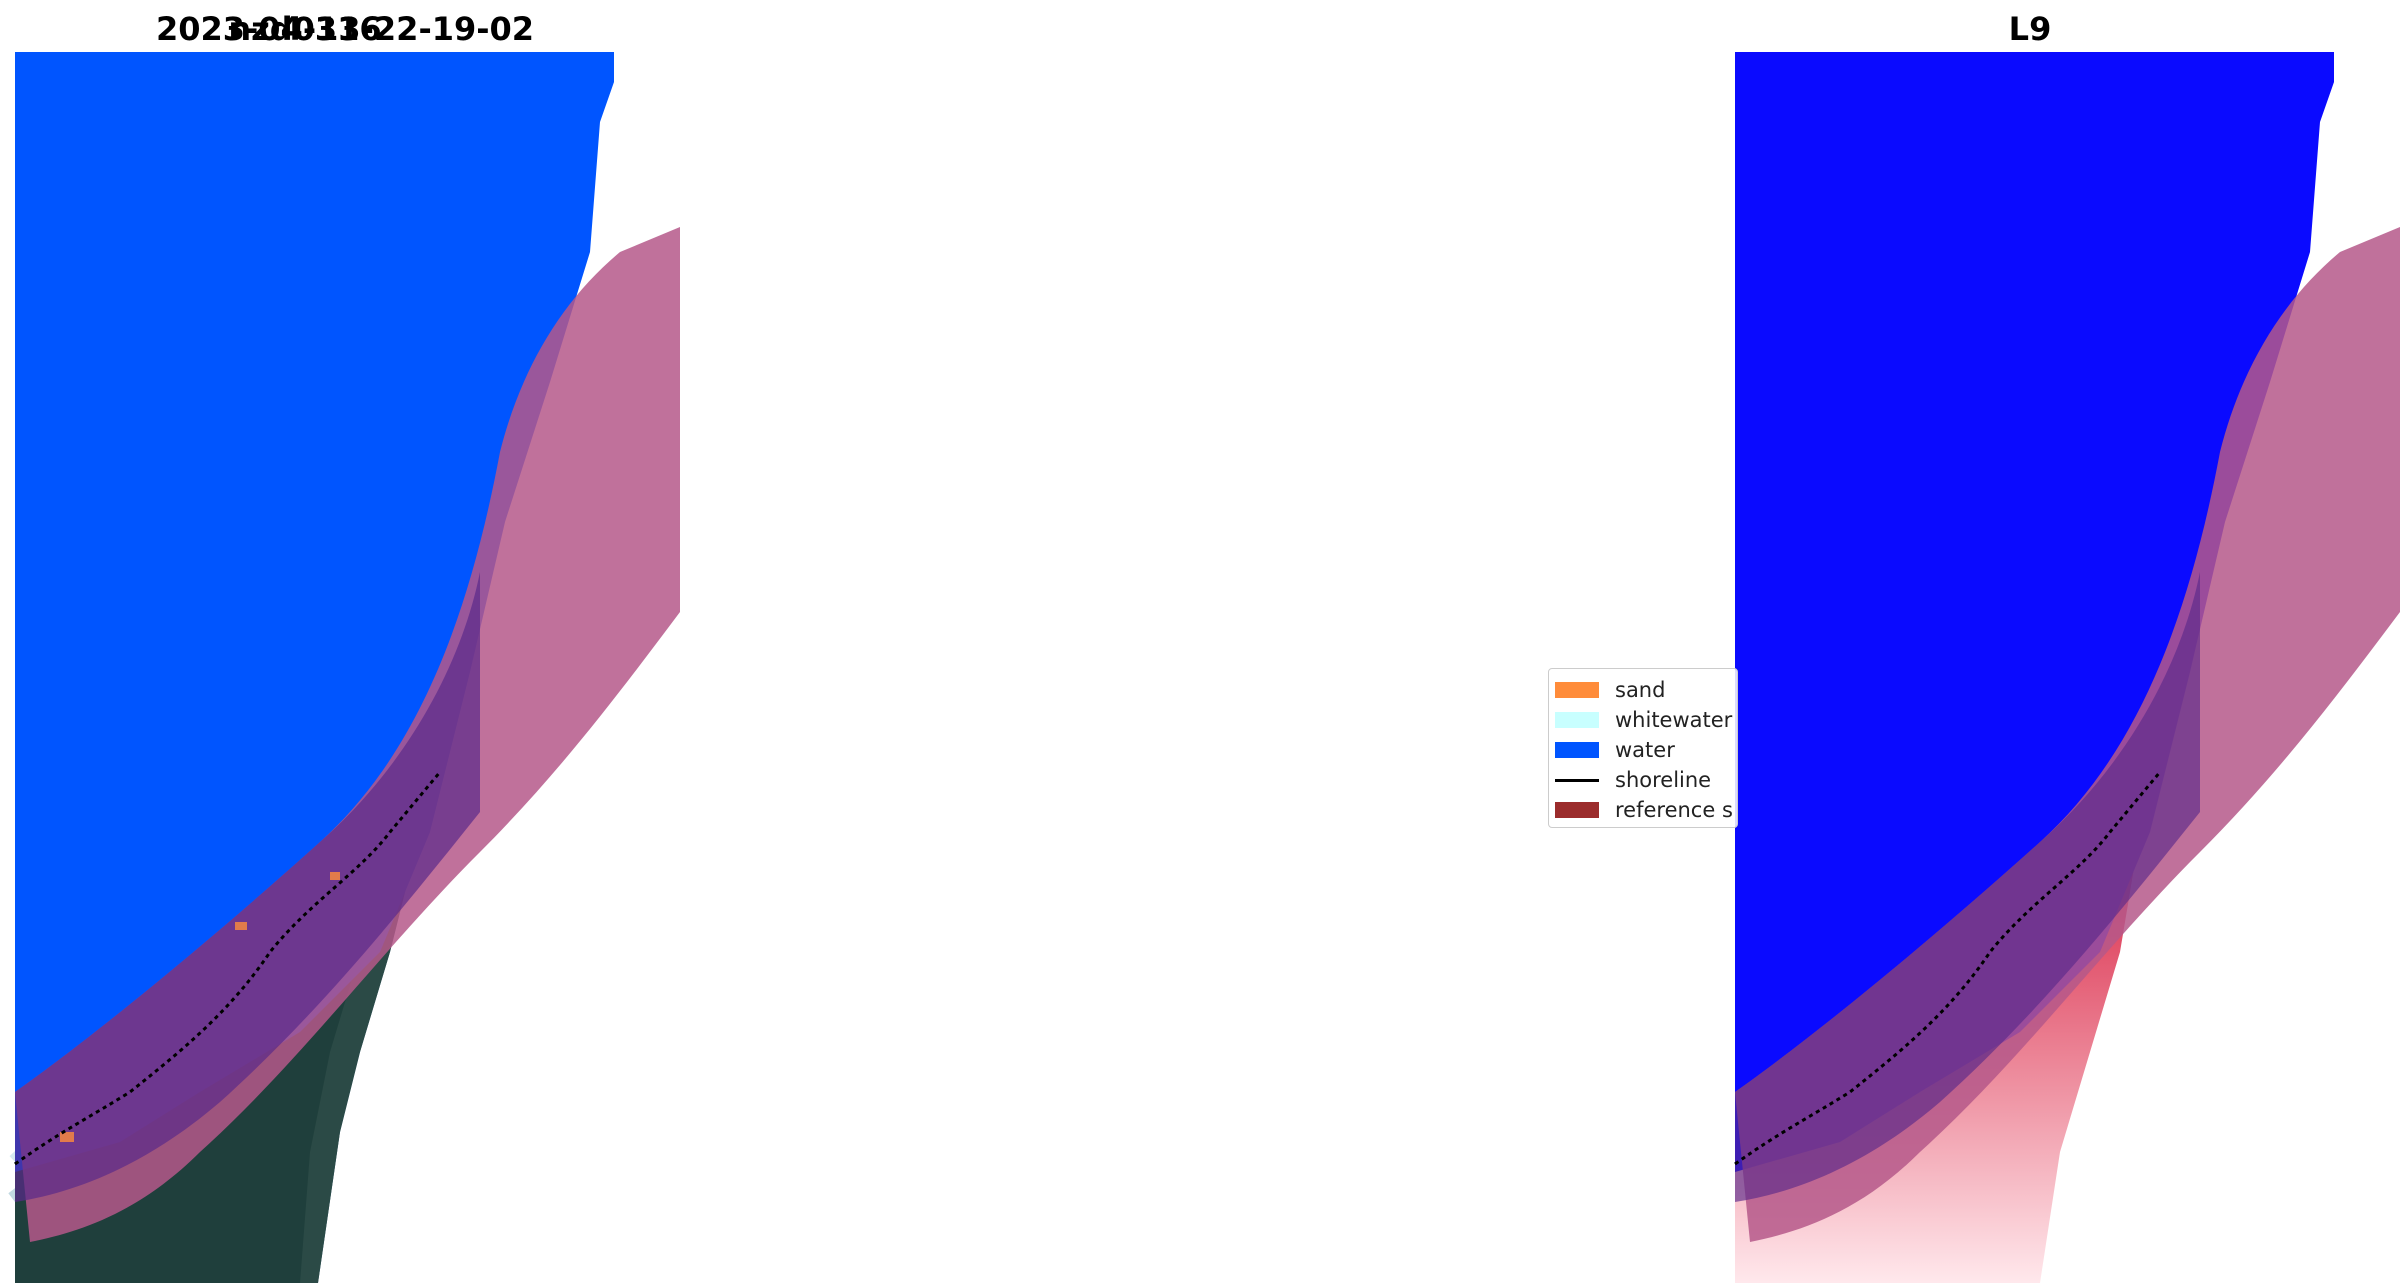  Describe the element at coordinates (1663, 780) in the screenshot. I see `legend-label-shoreline: shoreline` at that location.